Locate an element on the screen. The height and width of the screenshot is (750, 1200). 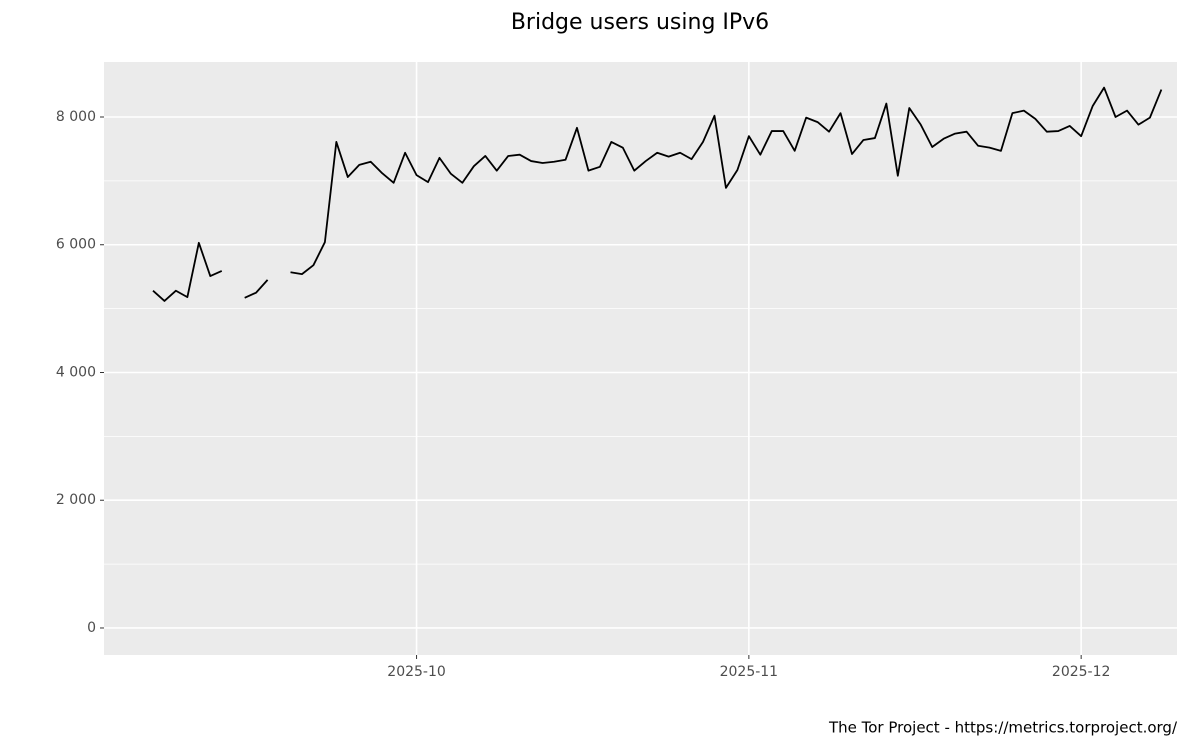
x-tick-label: 2025-10 is located at coordinates (416, 672).